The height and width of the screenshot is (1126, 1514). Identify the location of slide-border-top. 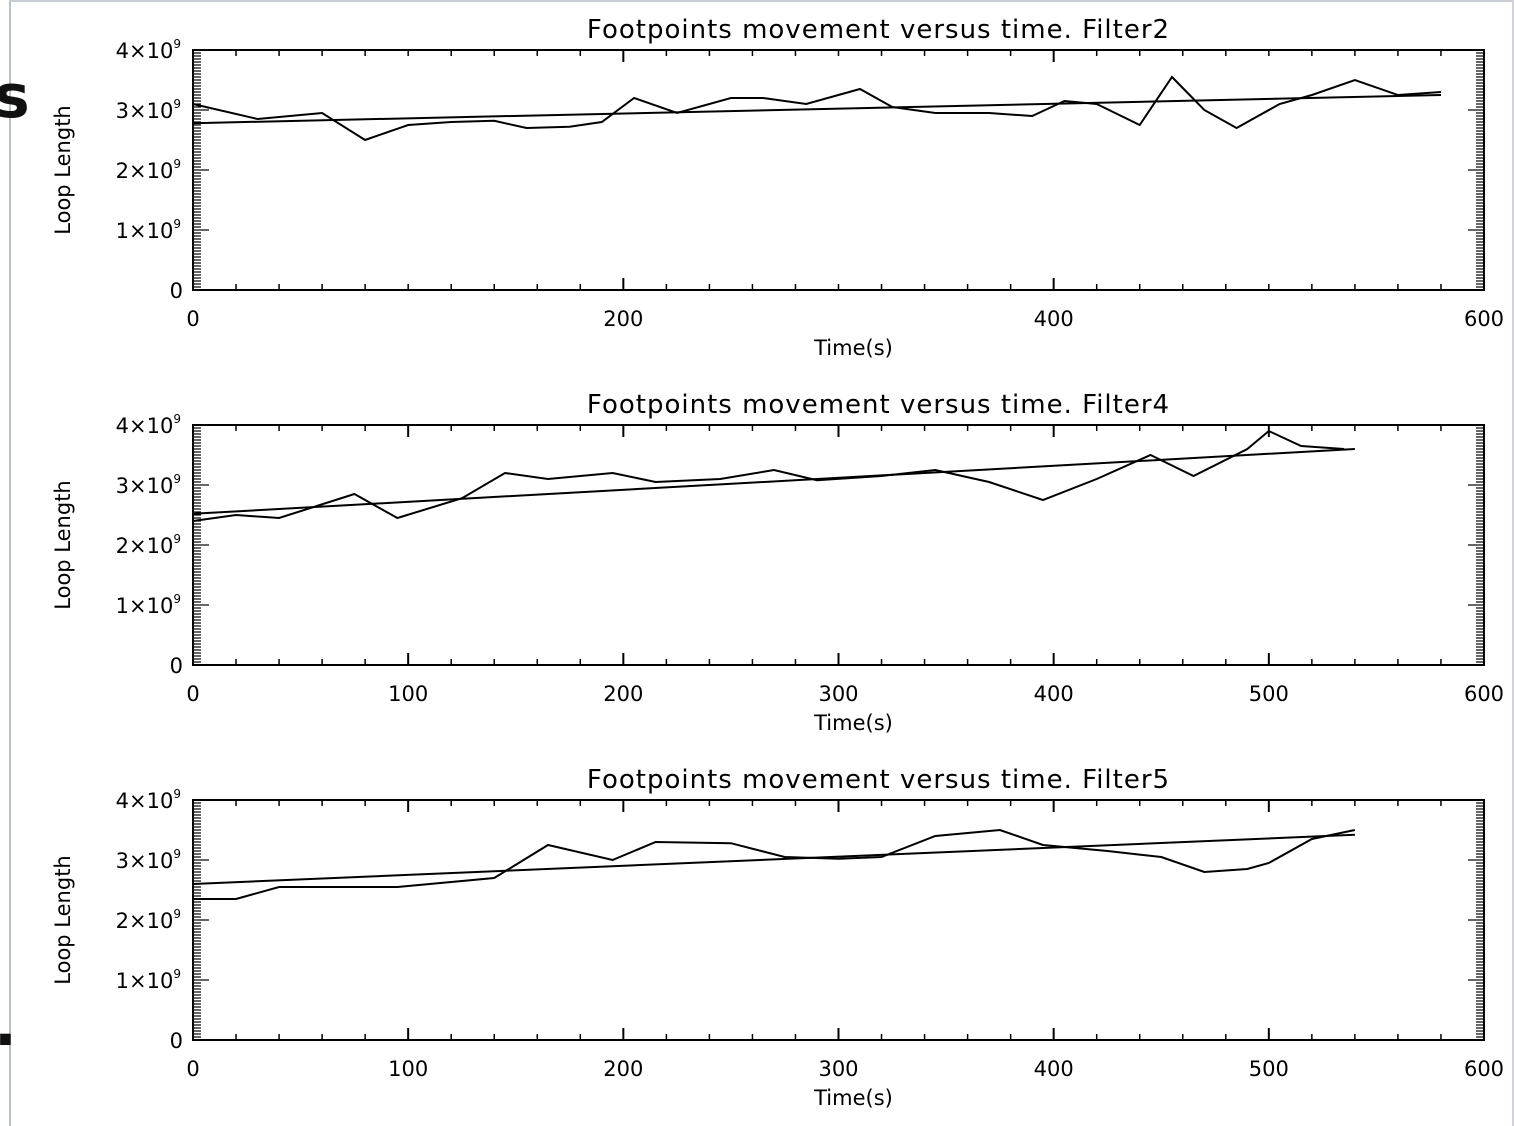
(761, 1).